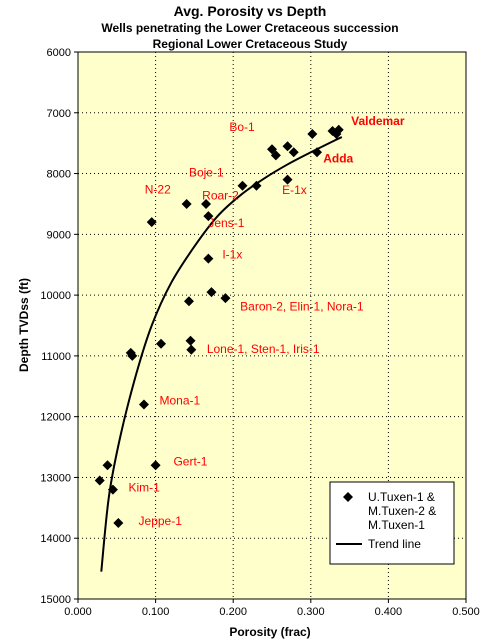 This screenshot has width=500, height=642. What do you see at coordinates (466, 612) in the screenshot?
I see `x-tick-label: 0.500` at bounding box center [466, 612].